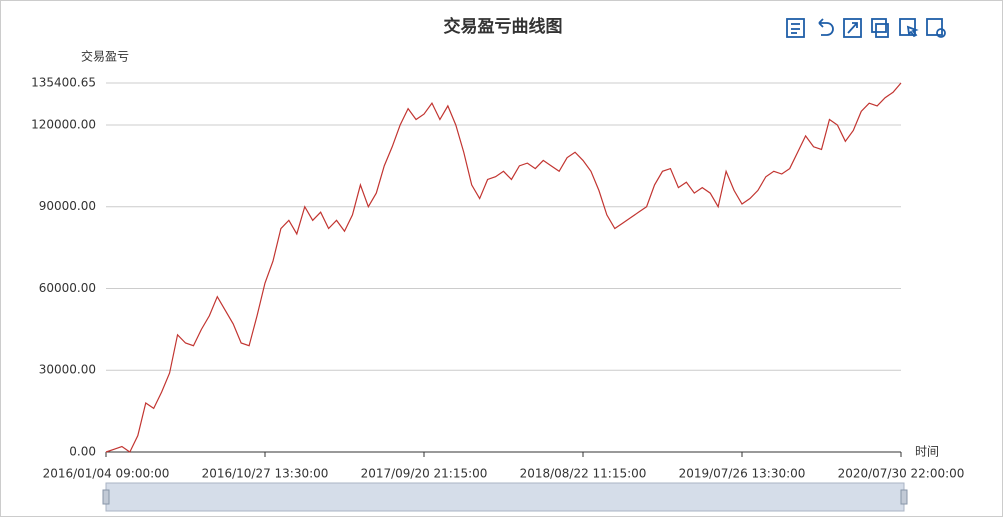 This screenshot has width=1003, height=517. Describe the element at coordinates (265, 474) in the screenshot. I see `x-tick-label: 2016/10/27 13:30:00` at that location.